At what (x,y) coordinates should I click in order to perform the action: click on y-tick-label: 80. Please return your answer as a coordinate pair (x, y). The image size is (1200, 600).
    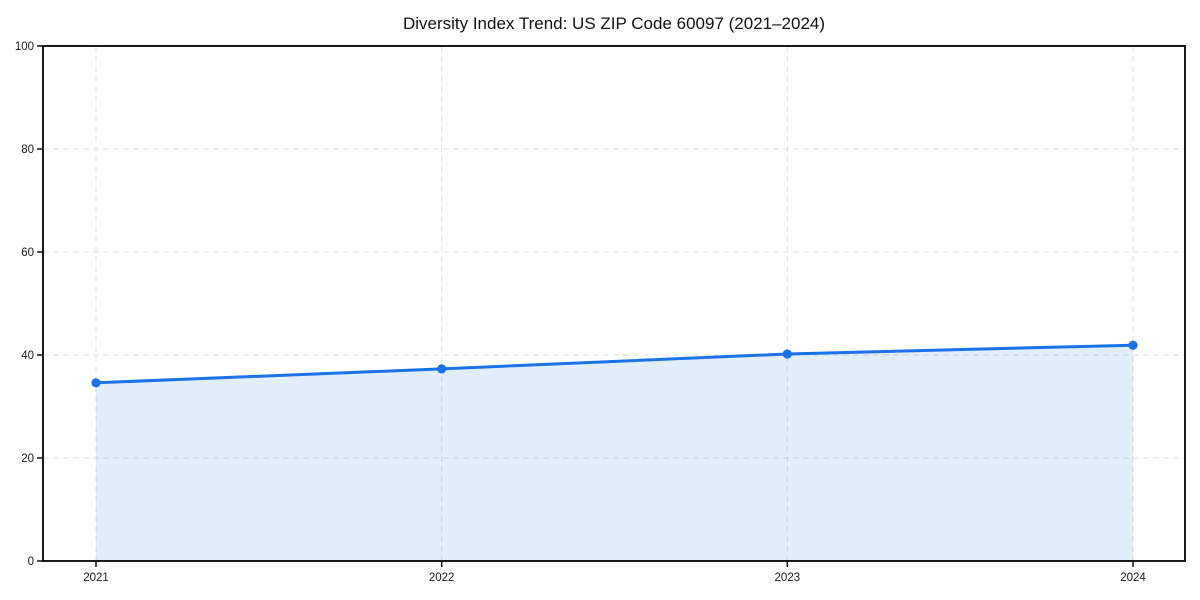
    Looking at the image, I should click on (27, 150).